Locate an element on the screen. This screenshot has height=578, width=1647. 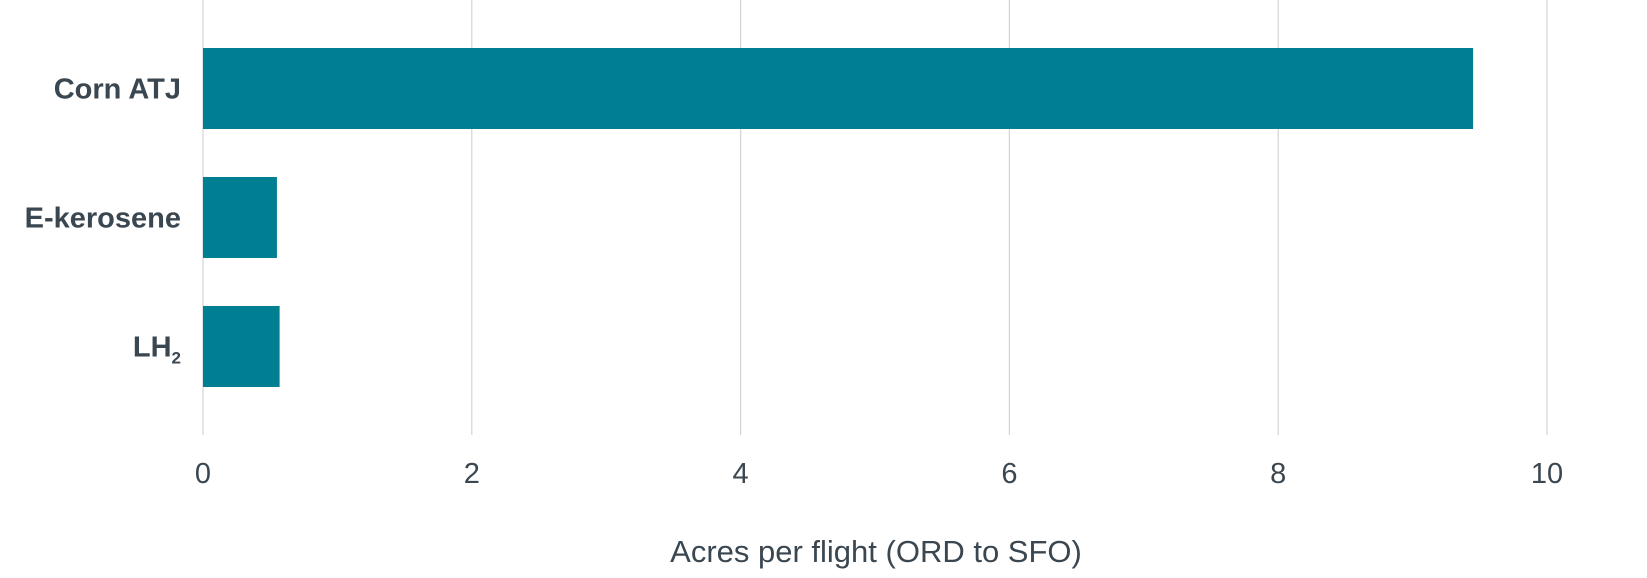
bar-e-kerosene is located at coordinates (240, 217).